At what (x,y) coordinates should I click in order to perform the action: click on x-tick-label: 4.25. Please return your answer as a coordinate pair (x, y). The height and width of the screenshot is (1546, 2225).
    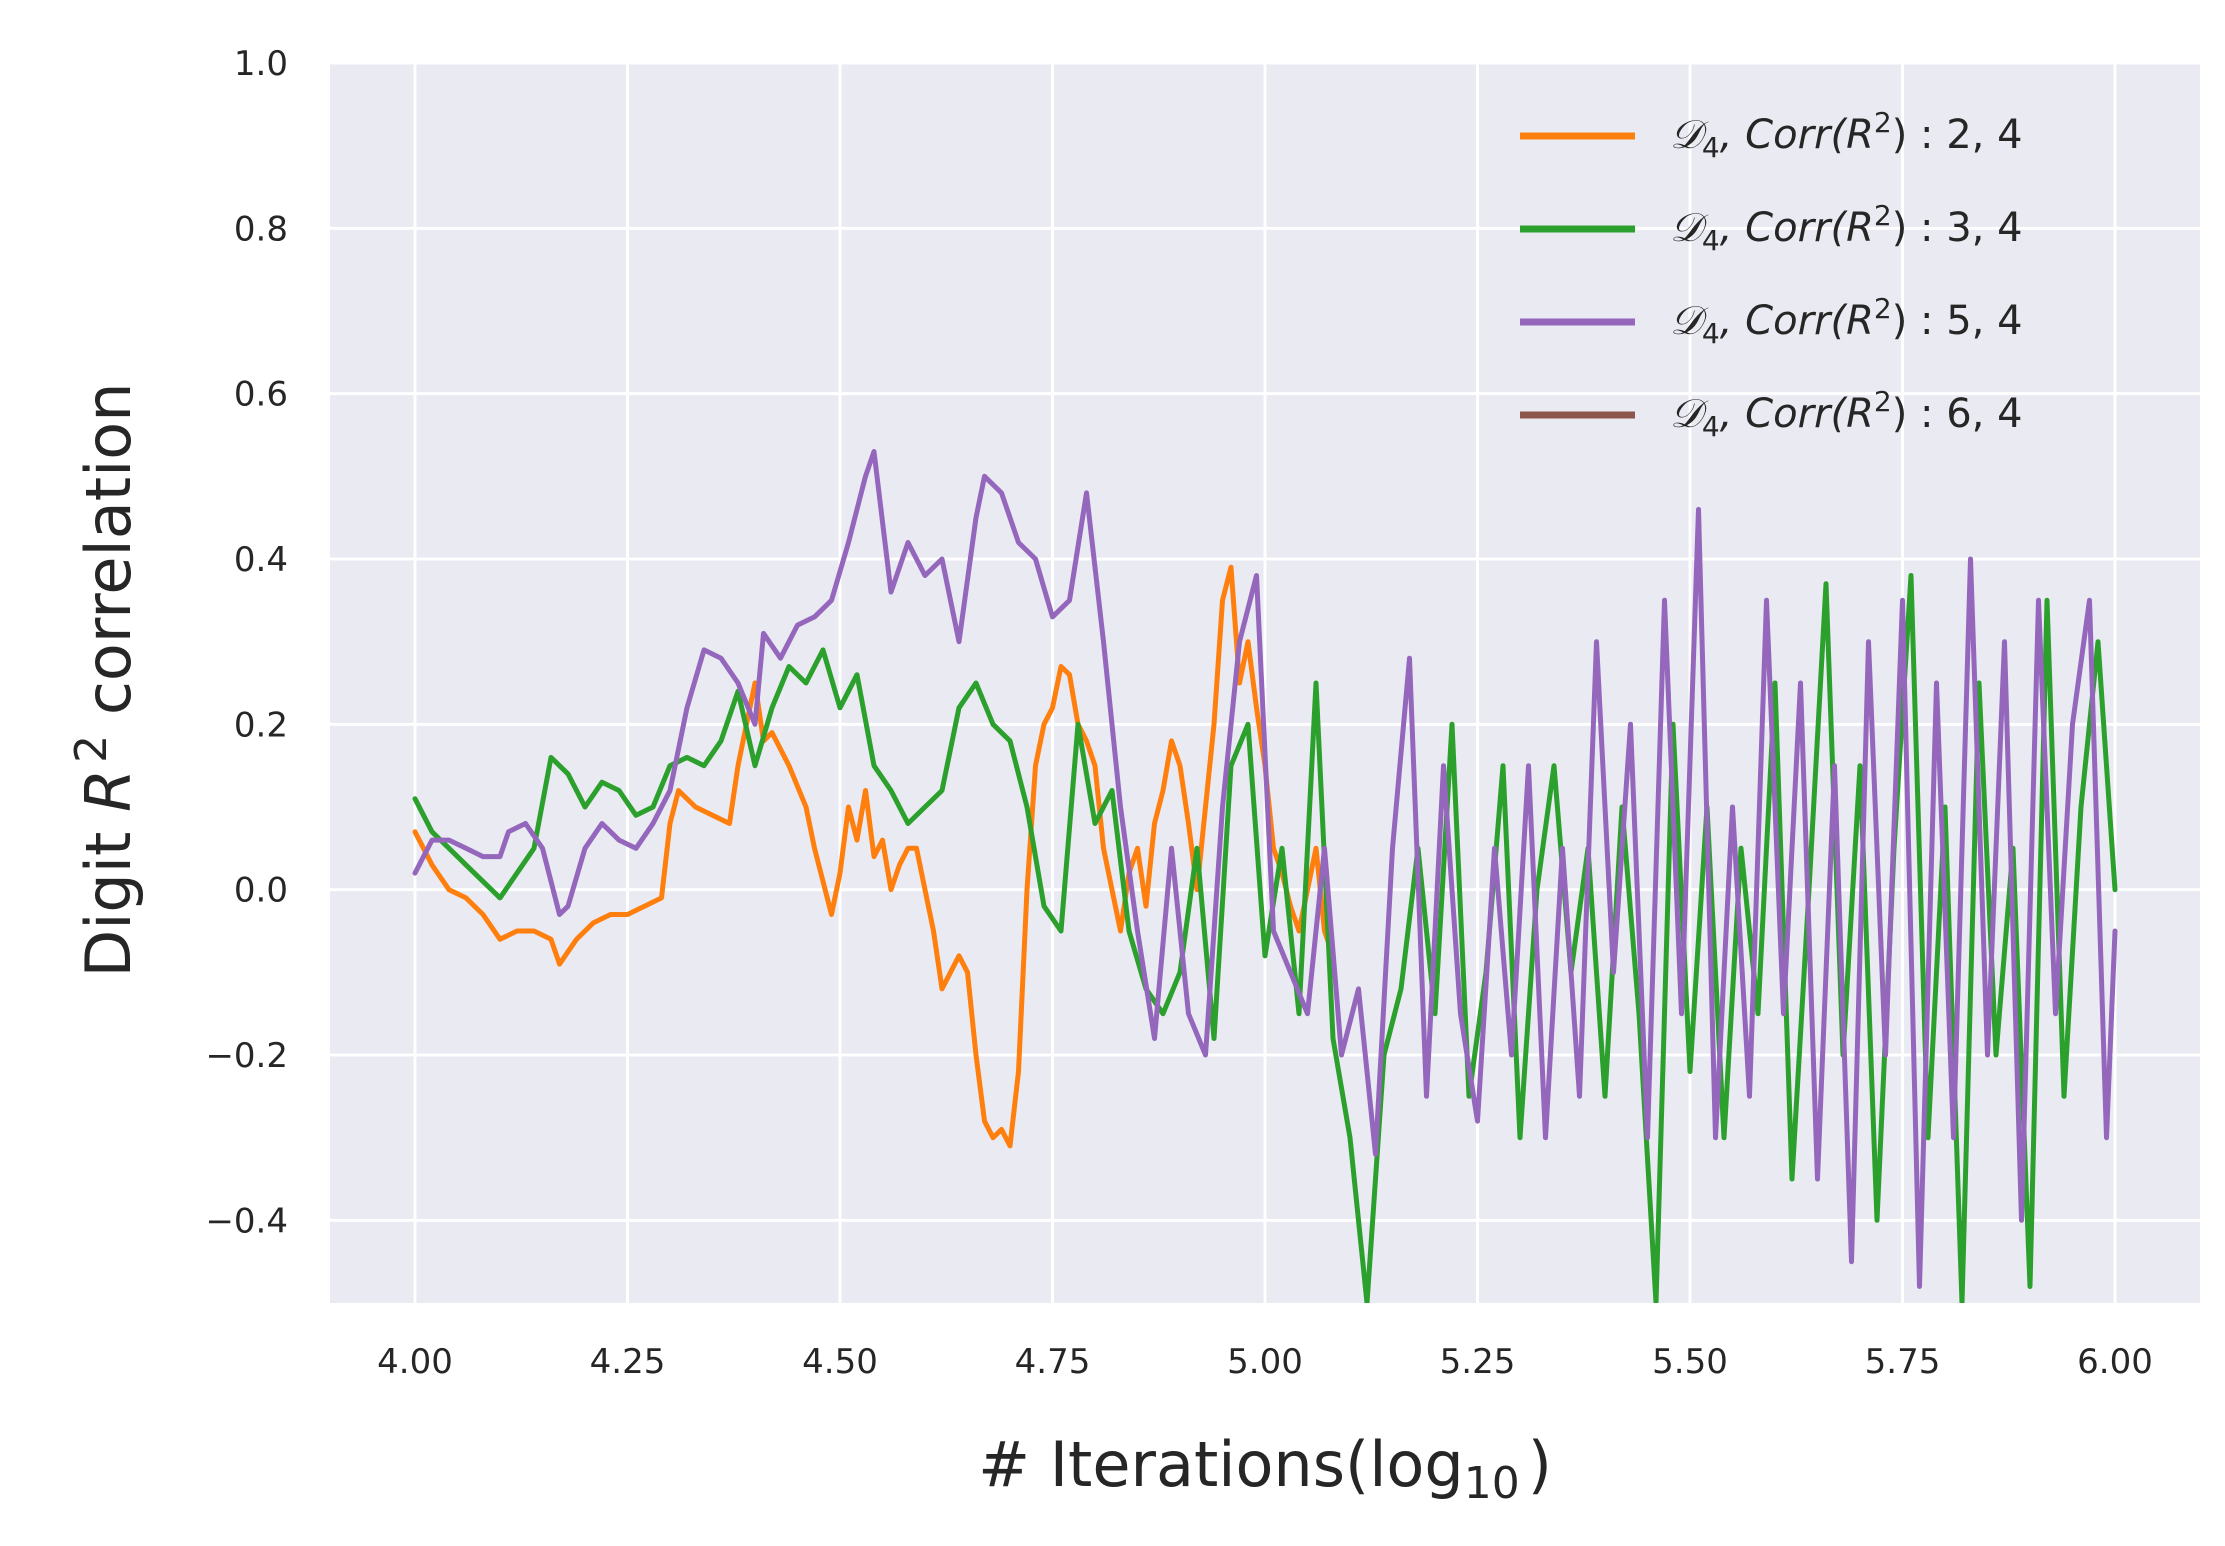
    Looking at the image, I should click on (628, 1362).